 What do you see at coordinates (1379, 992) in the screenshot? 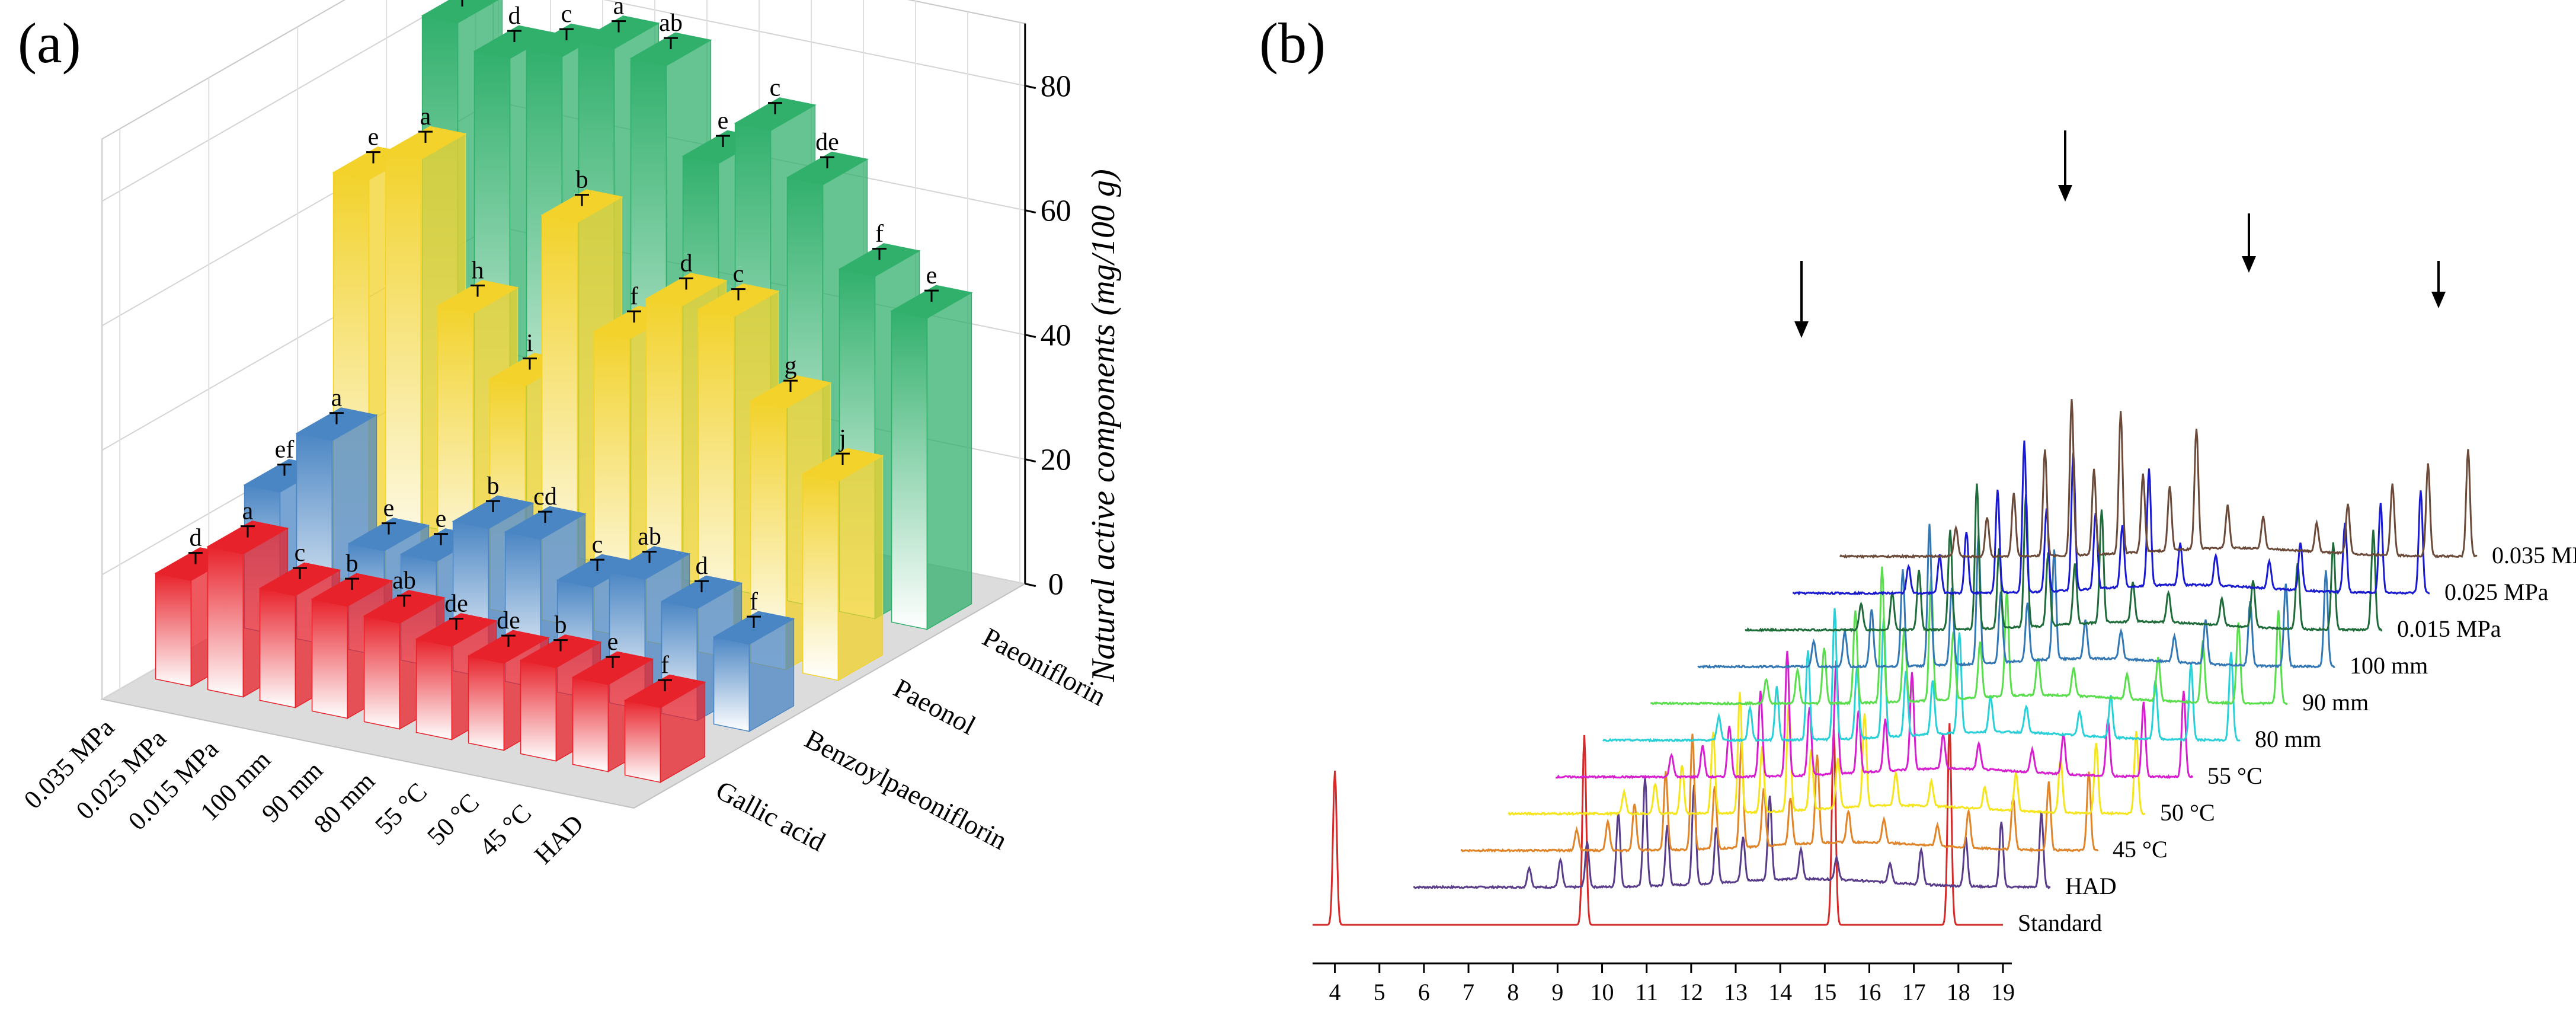
I see `x-tick-label: 5` at bounding box center [1379, 992].